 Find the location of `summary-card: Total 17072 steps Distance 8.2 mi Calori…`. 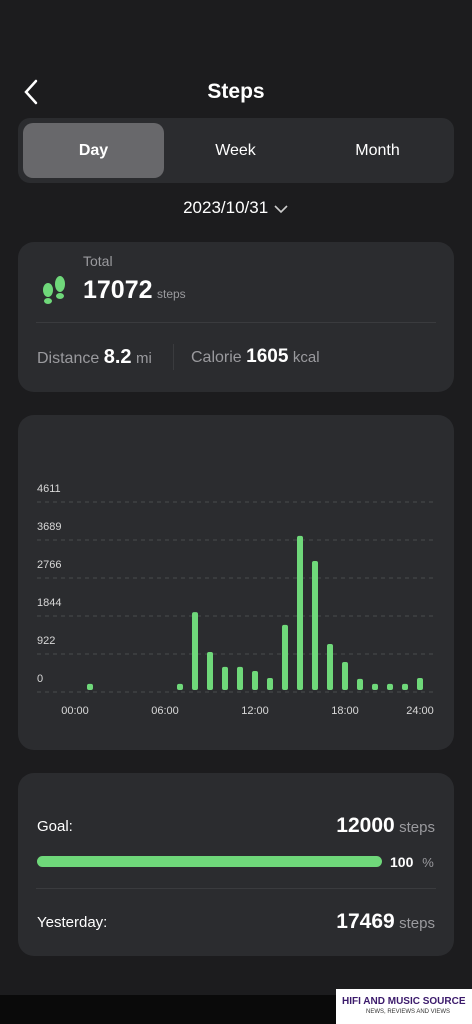

summary-card: Total 17072 steps Distance 8.2 mi Calori… is located at coordinates (236, 317).